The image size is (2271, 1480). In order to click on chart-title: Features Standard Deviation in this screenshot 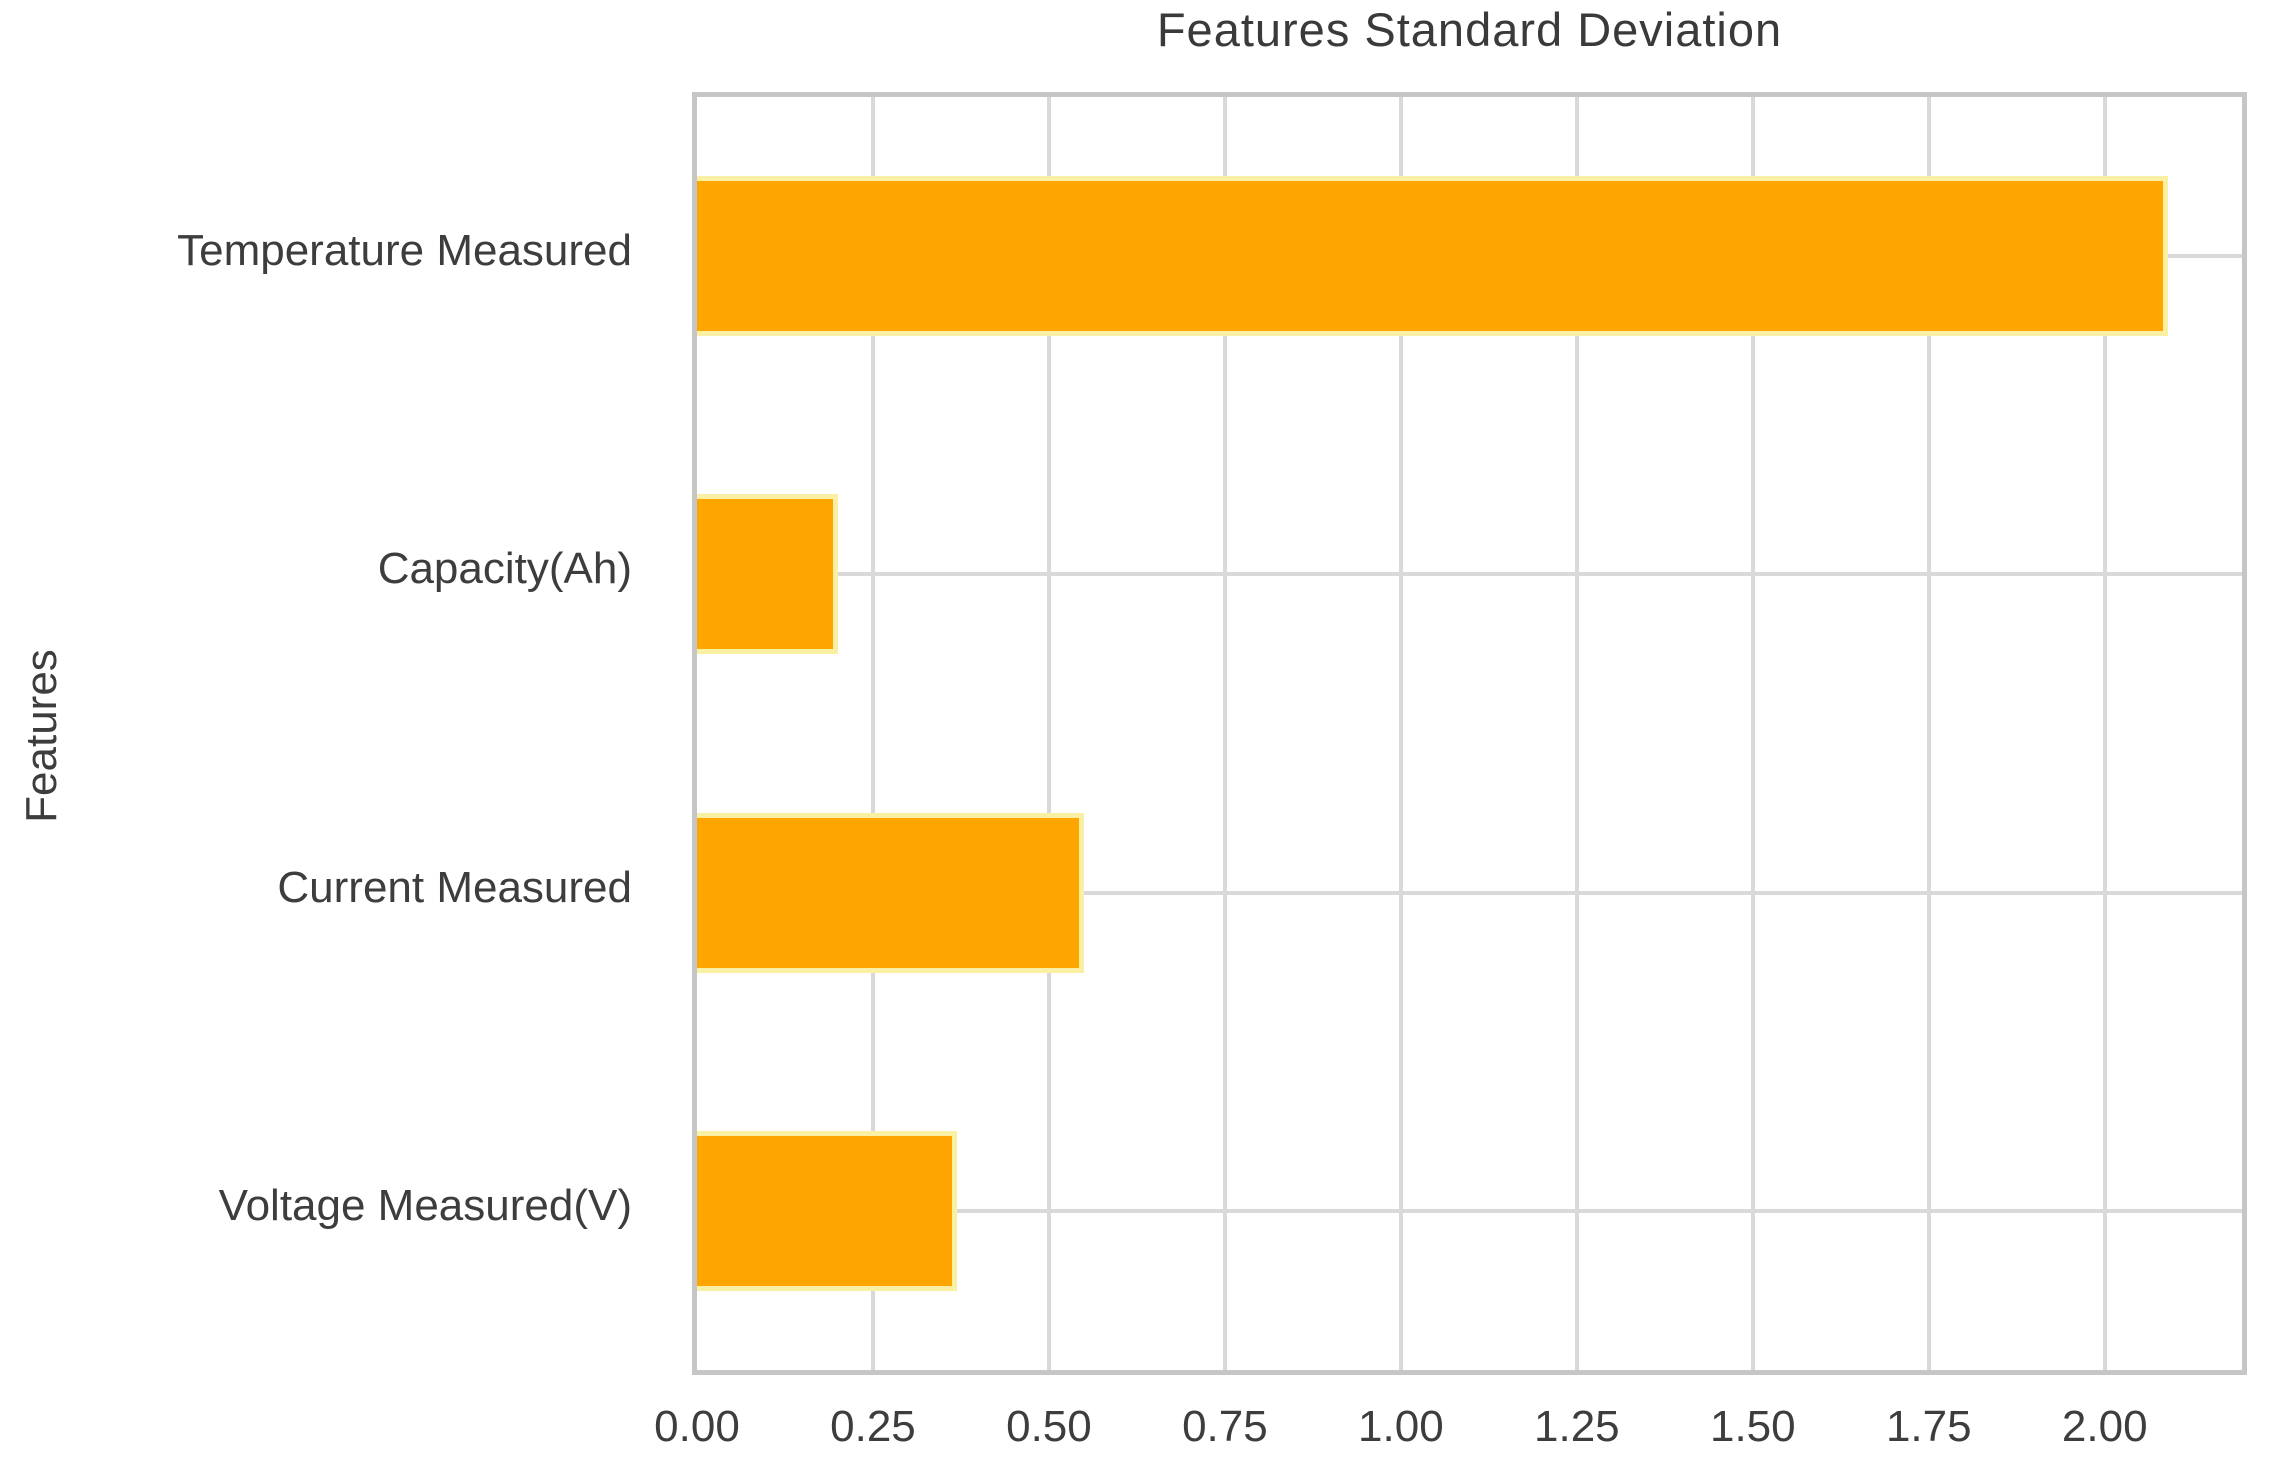, I will do `click(1469, 29)`.